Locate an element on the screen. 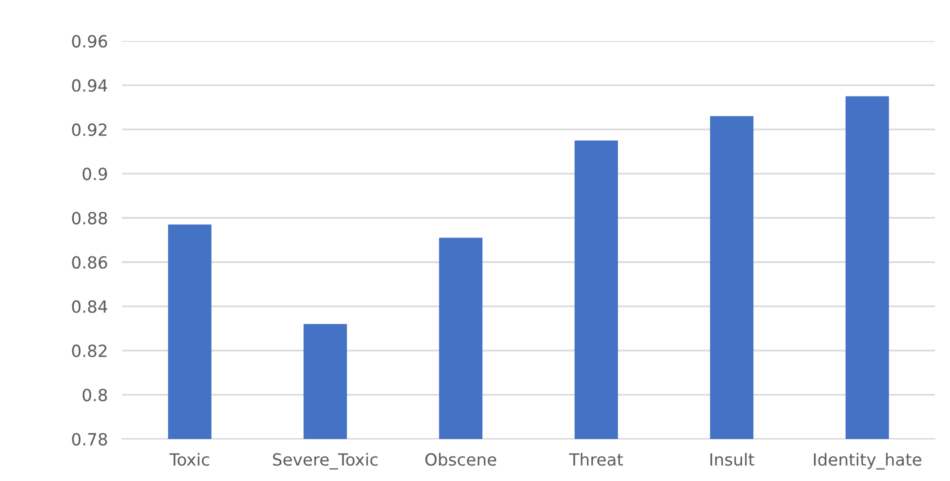 This screenshot has height=481, width=950. x-tick-label: Toxic is located at coordinates (189, 459).